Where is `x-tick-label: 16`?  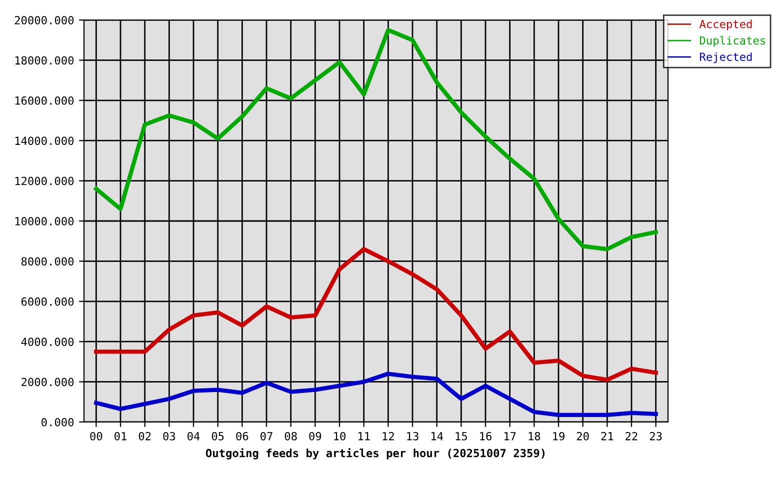
x-tick-label: 16 is located at coordinates (486, 436).